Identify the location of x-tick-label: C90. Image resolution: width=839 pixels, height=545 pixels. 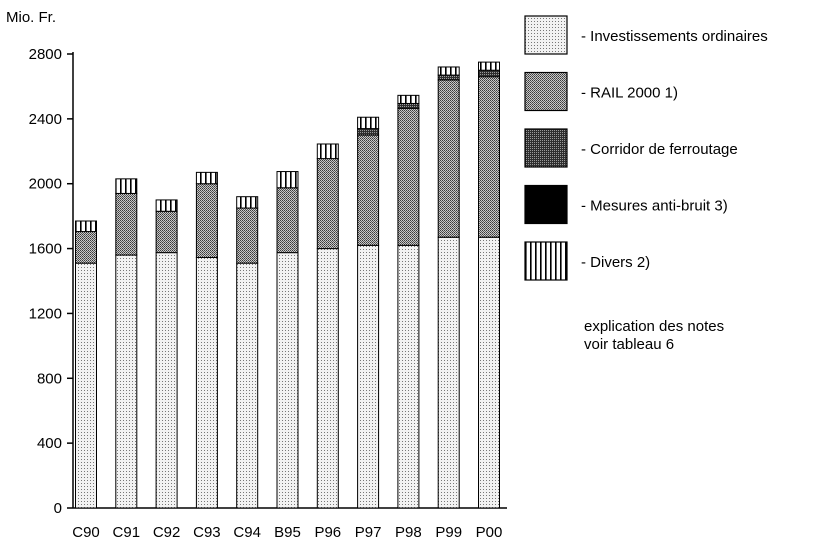
(86, 532).